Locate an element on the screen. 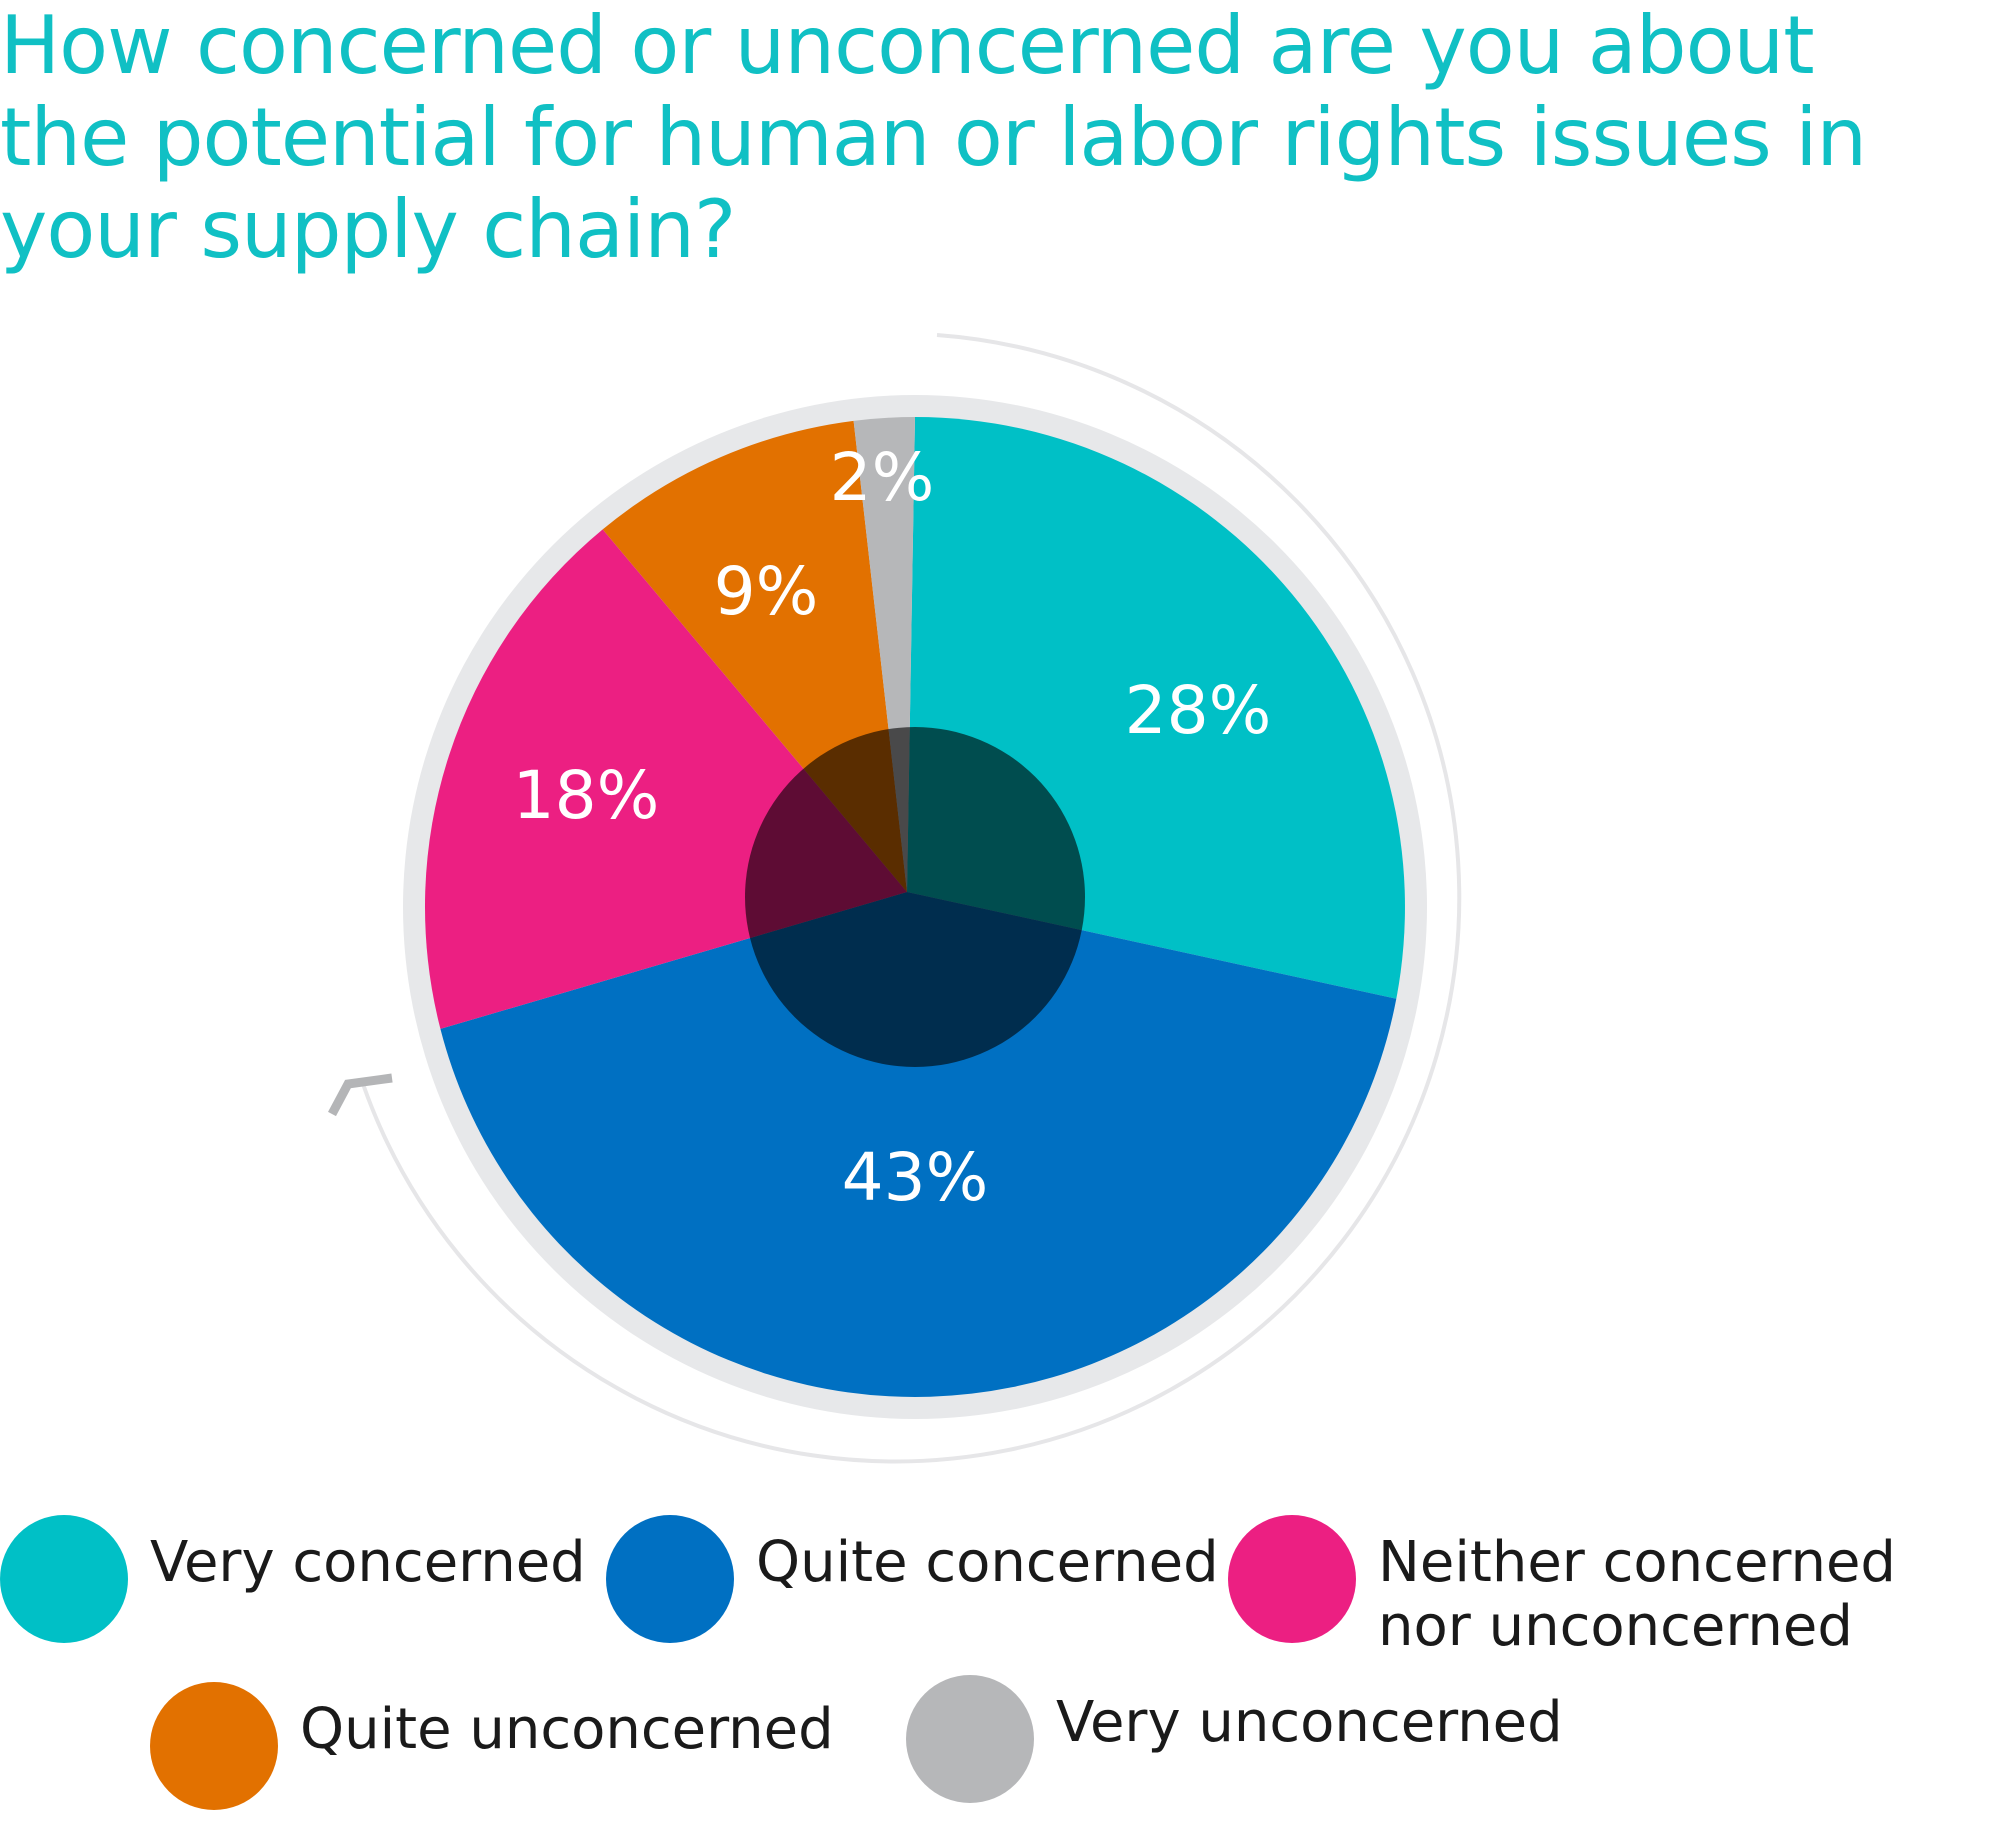  pie-label-very-concerned: 28% is located at coordinates (1198, 710).